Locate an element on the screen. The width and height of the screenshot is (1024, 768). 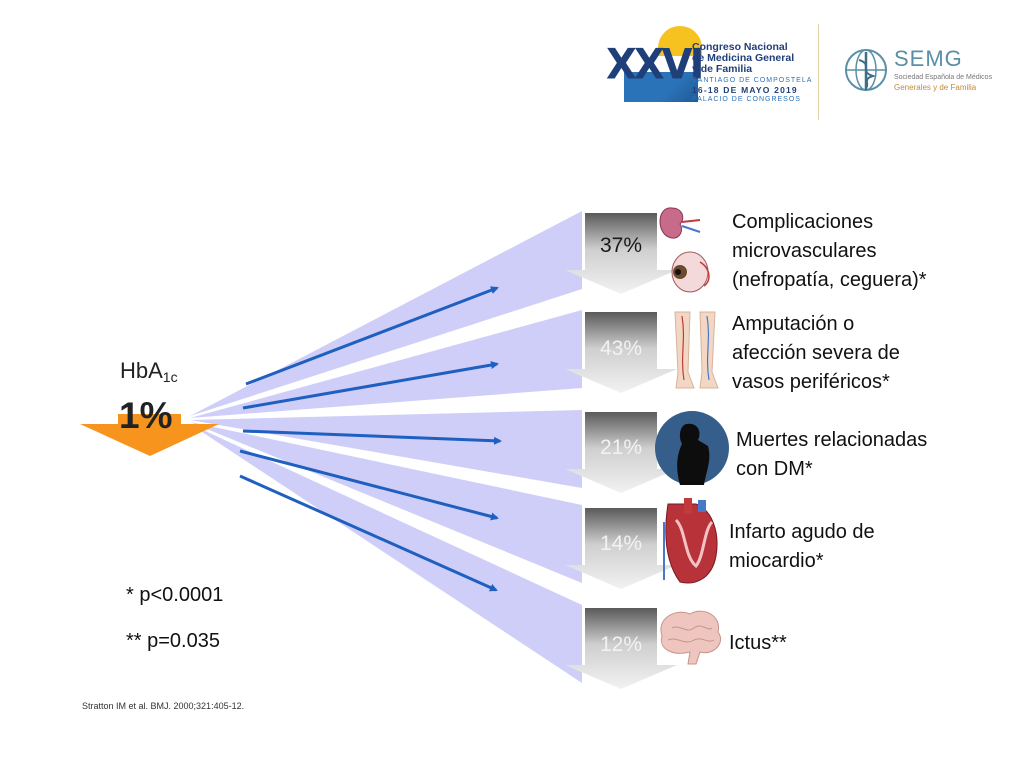
congress-venue: PALACIO DE CONGRESOS is located at coordinates (746, 99).